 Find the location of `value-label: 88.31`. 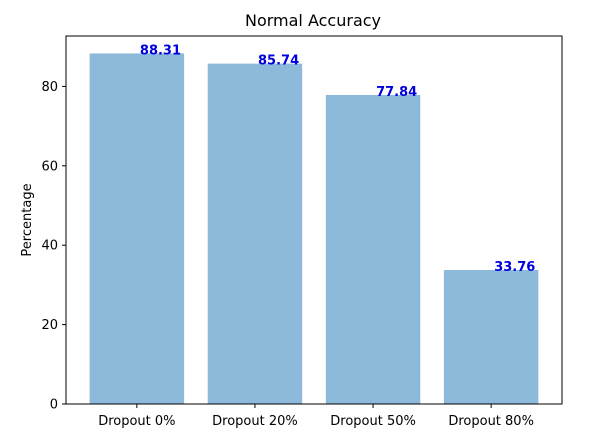

value-label: 88.31 is located at coordinates (160, 50).